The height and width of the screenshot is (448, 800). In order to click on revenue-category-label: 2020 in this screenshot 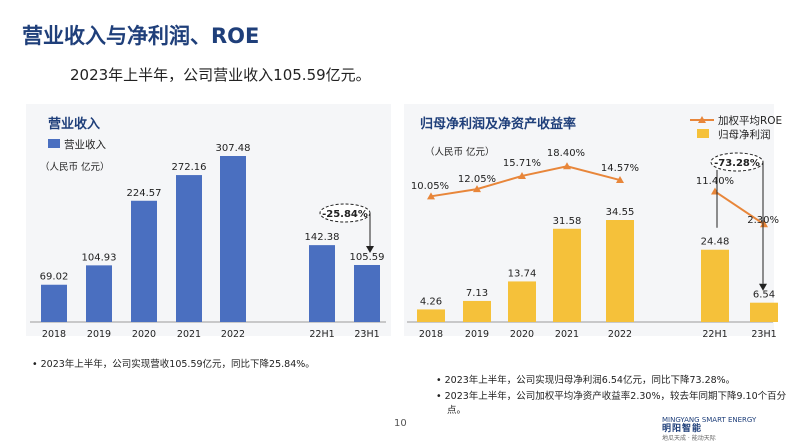, I will do `click(144, 334)`.